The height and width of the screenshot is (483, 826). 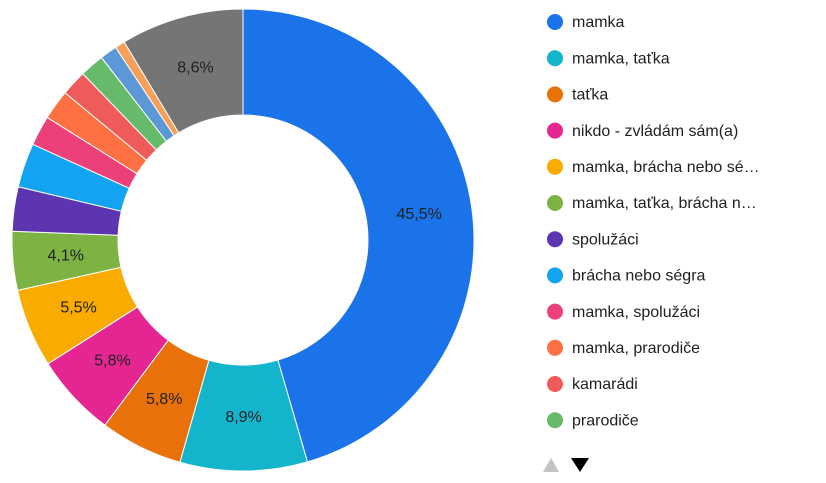 I want to click on legend-text: taťka, so click(x=590, y=95).